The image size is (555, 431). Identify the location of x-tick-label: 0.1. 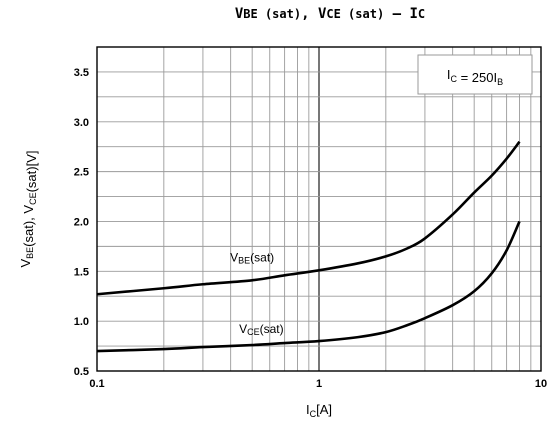
(96, 384).